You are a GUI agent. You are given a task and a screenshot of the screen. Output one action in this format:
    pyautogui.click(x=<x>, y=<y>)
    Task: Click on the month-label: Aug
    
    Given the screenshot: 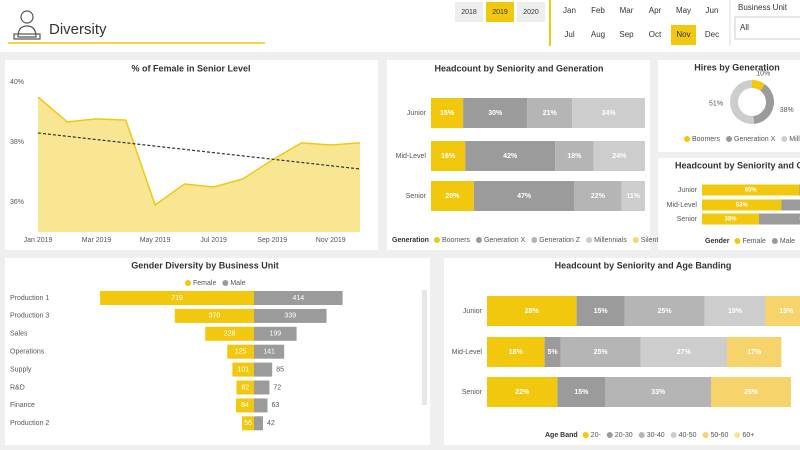 What is the action you would take?
    pyautogui.click(x=598, y=34)
    